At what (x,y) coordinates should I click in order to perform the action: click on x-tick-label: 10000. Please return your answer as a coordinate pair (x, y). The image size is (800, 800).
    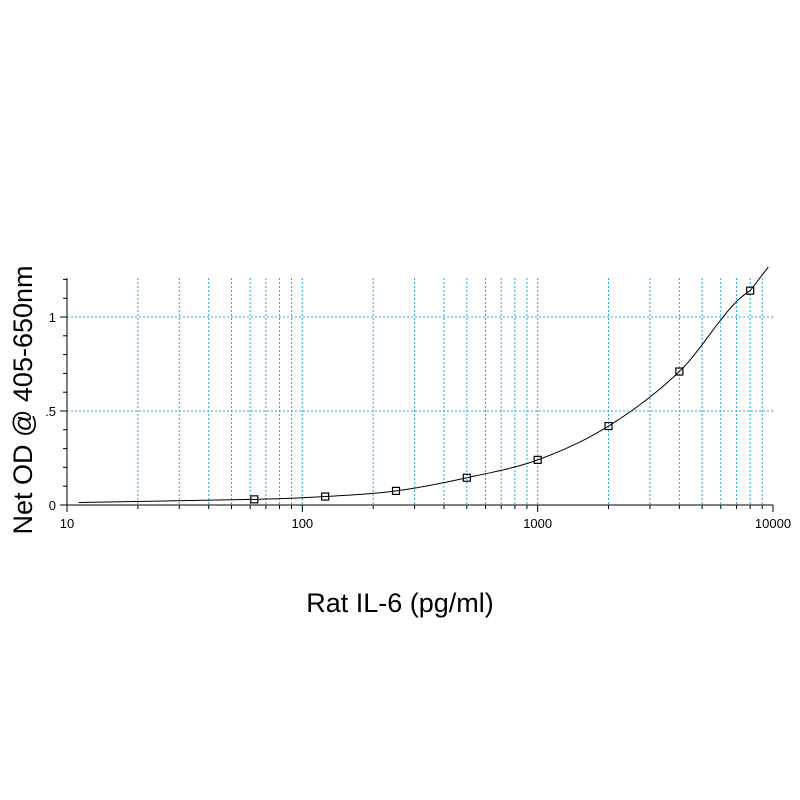
    Looking at the image, I should click on (773, 523).